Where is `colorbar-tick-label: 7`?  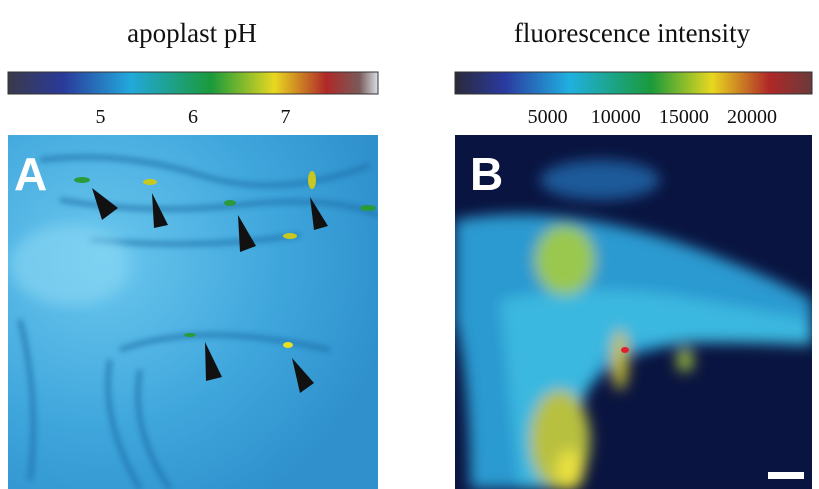
colorbar-tick-label: 7 is located at coordinates (286, 117).